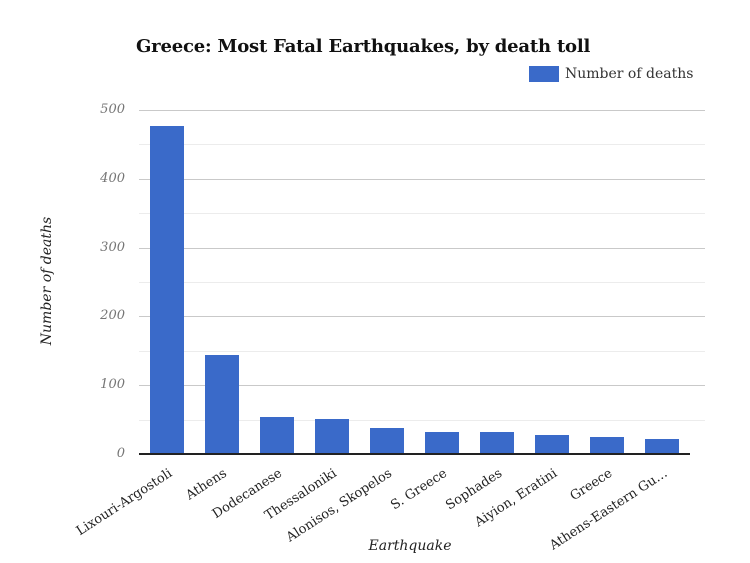 The height and width of the screenshot is (563, 750). Describe the element at coordinates (124, 502) in the screenshot. I see `x-axis-label: Lixouri-Argostoli` at that location.